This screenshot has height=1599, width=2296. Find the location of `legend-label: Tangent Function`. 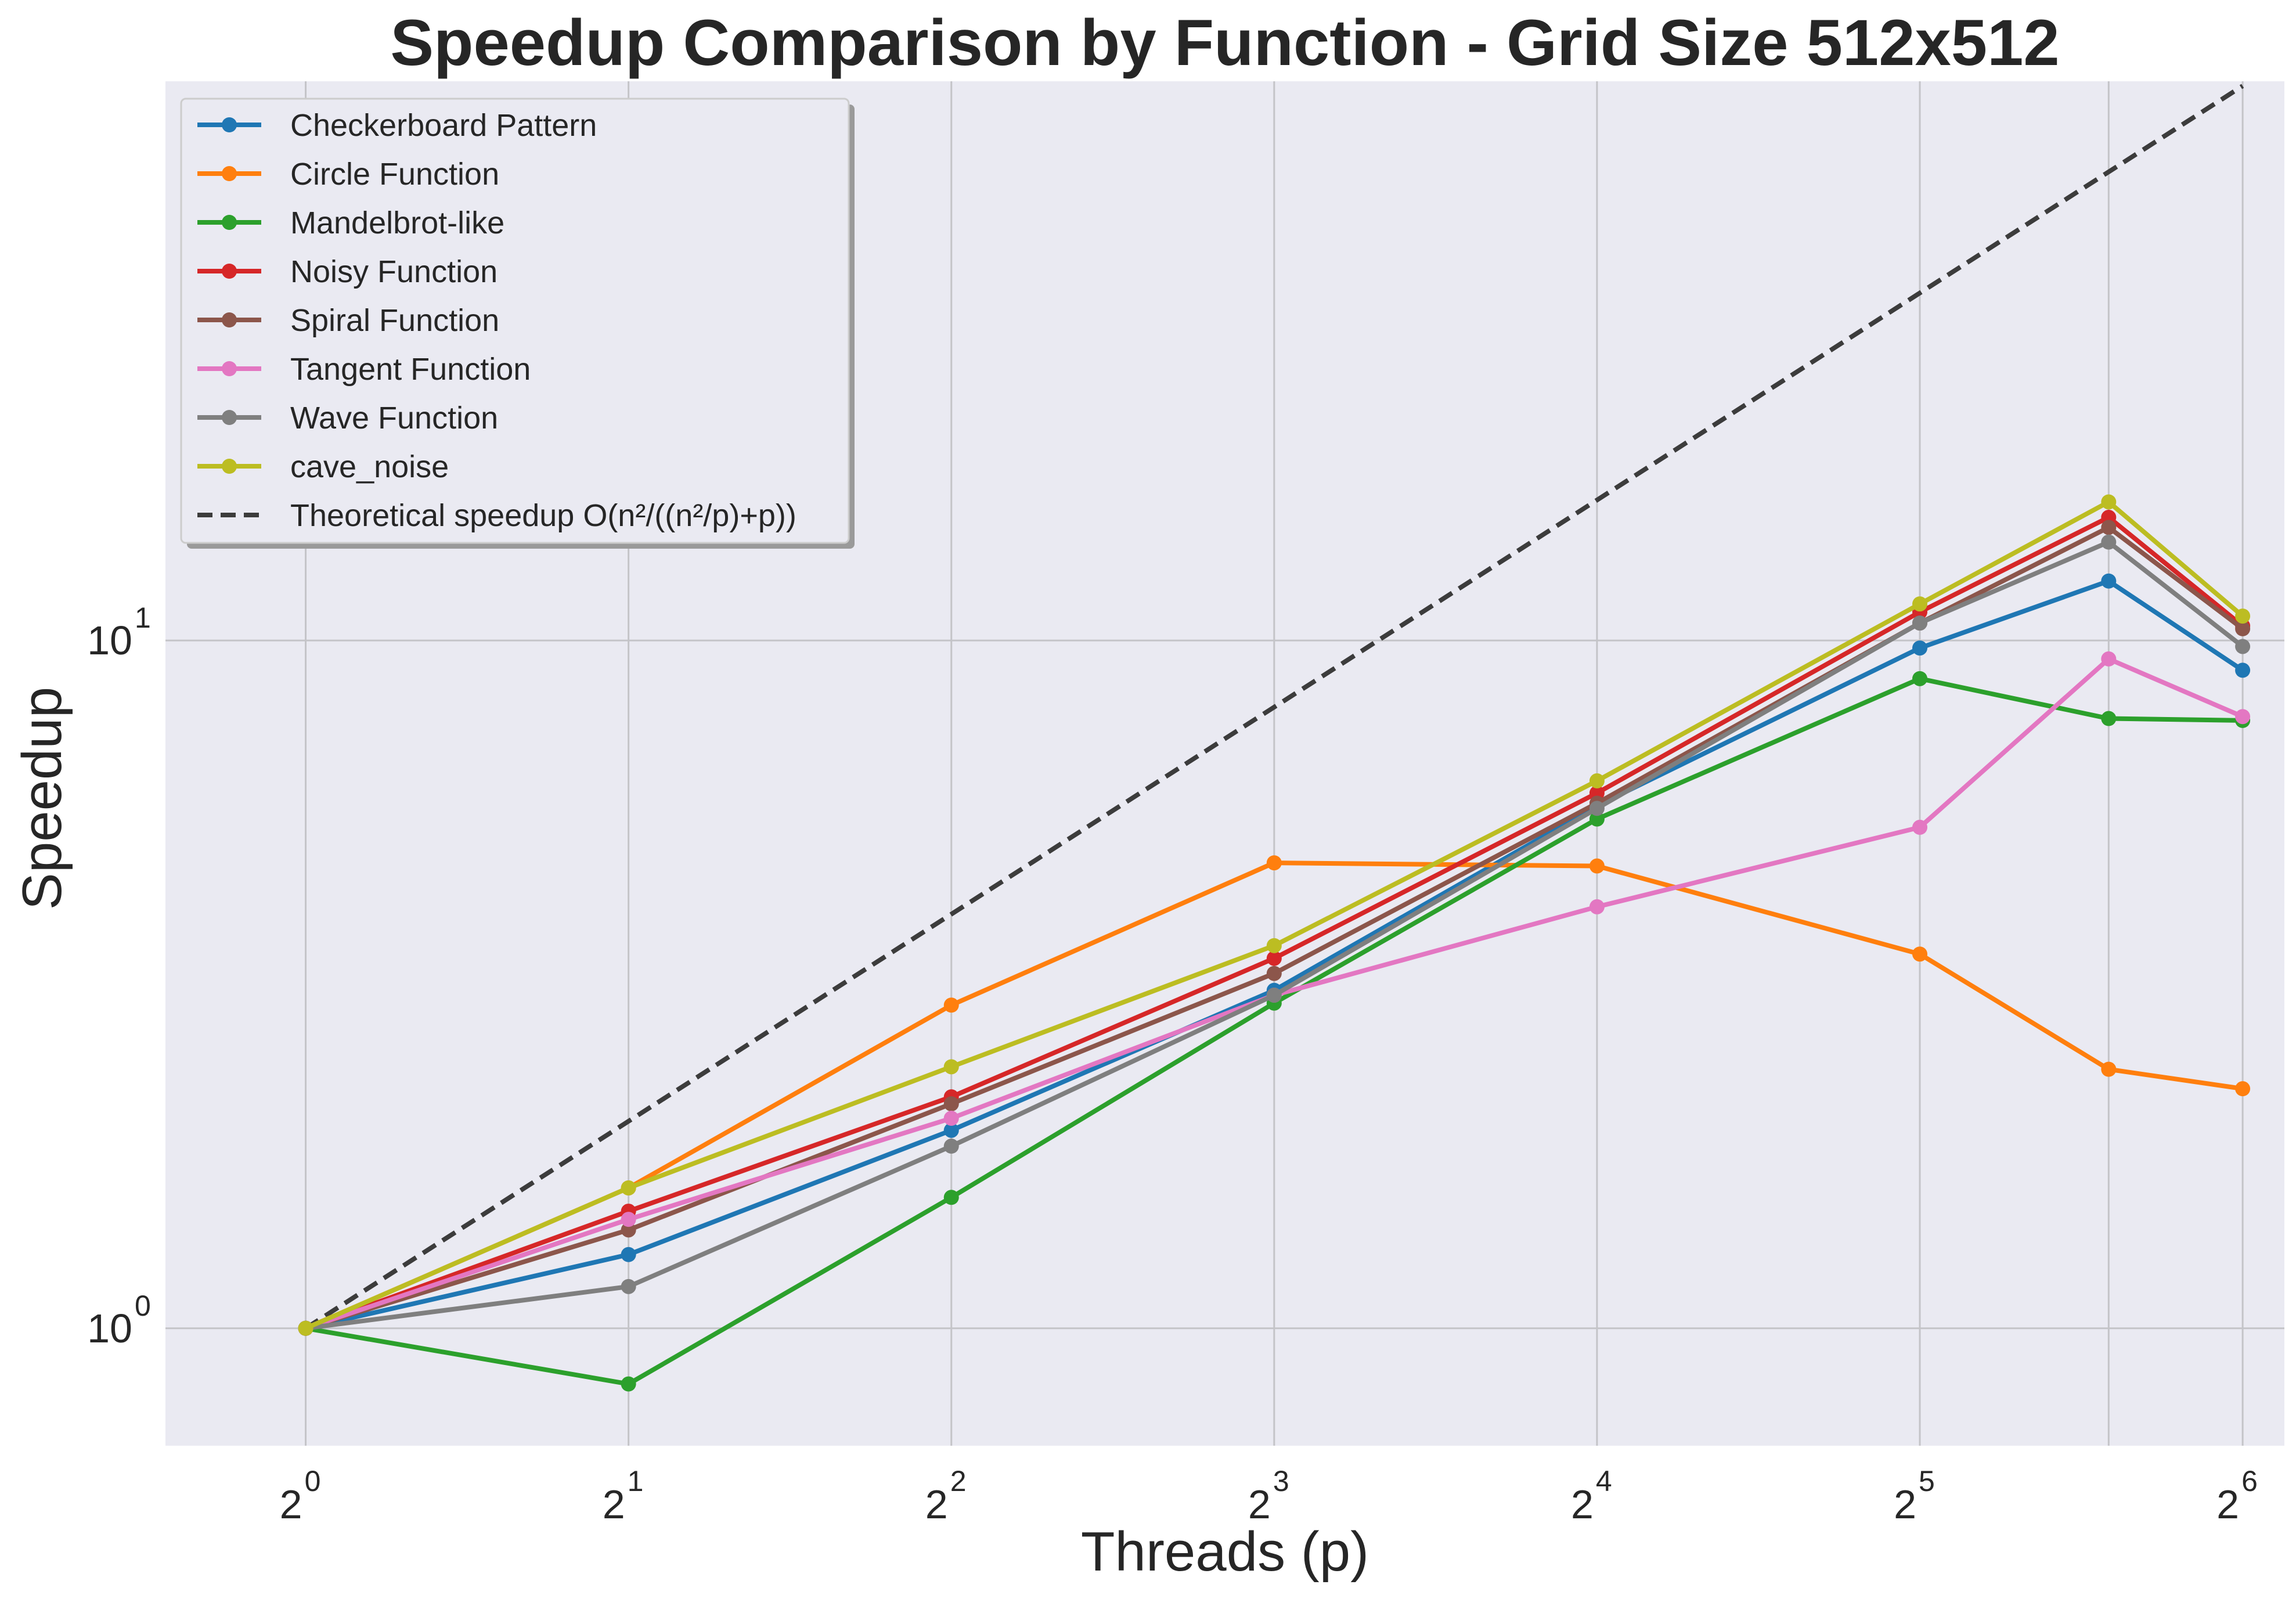

legend-label: Tangent Function is located at coordinates (411, 369).